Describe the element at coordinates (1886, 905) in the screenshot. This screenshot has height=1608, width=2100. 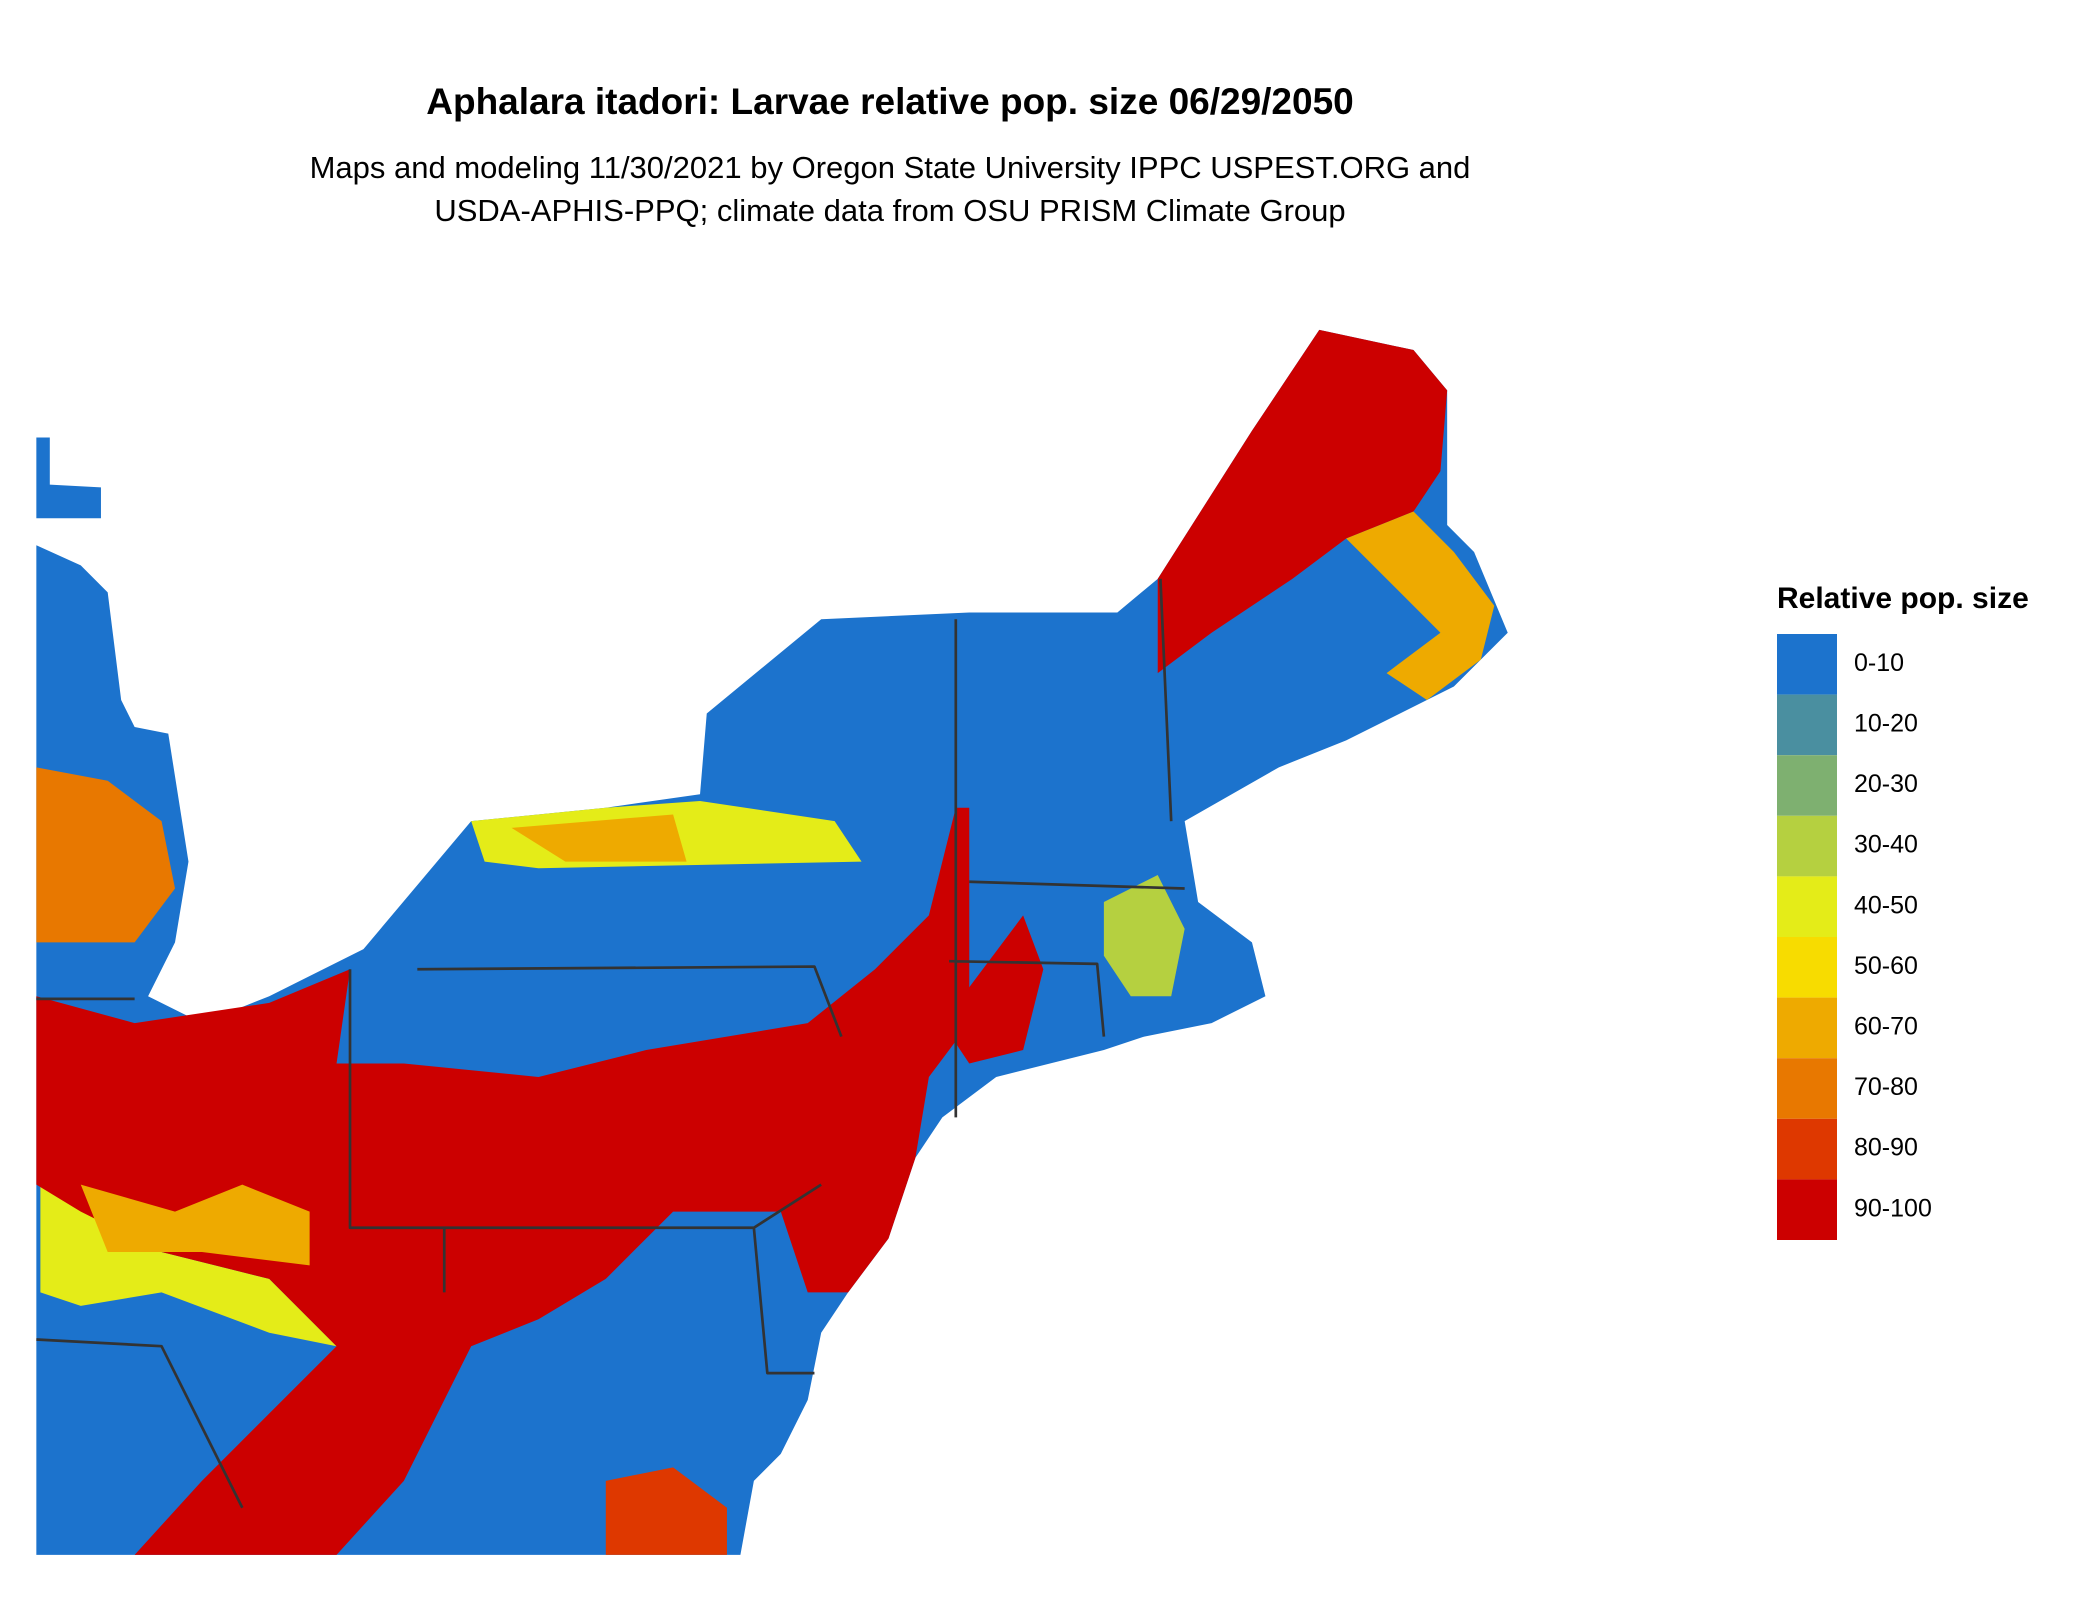
I see `legend-label: 40-50` at that location.